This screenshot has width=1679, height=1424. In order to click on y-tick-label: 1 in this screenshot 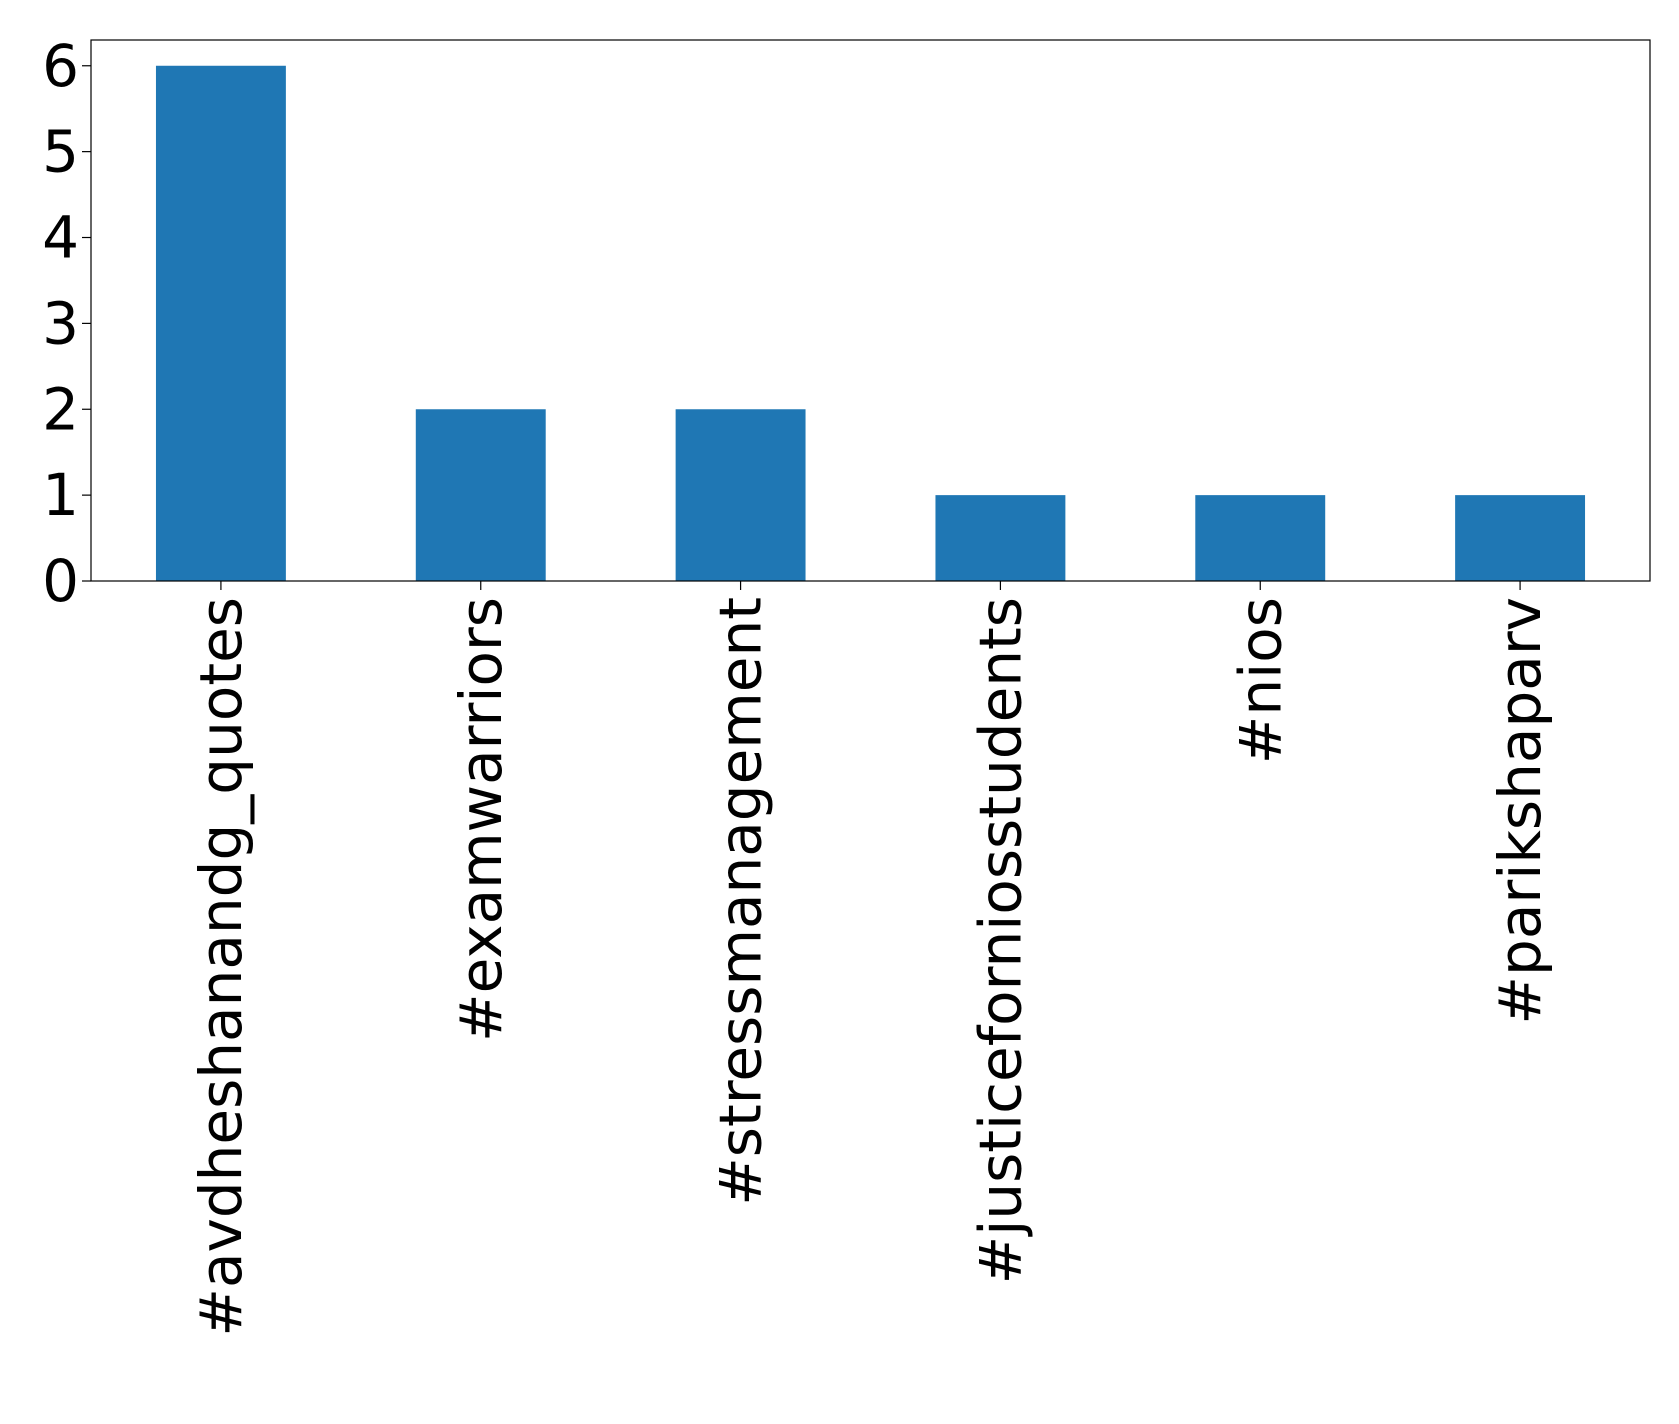, I will do `click(60, 495)`.